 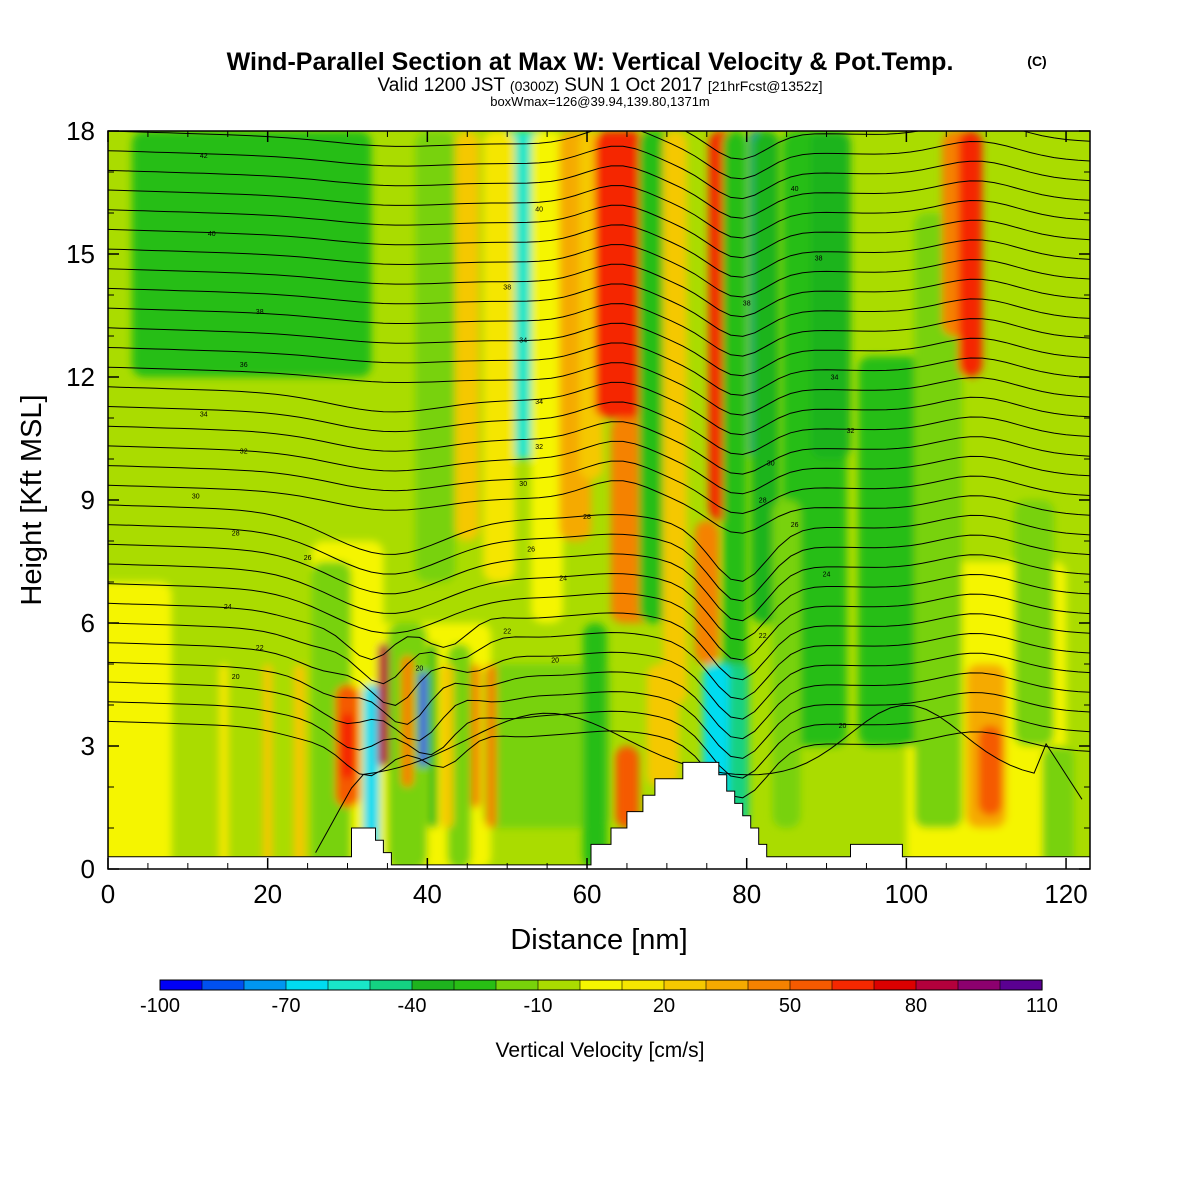 I want to click on x-tick-label: 80, so click(x=746, y=894).